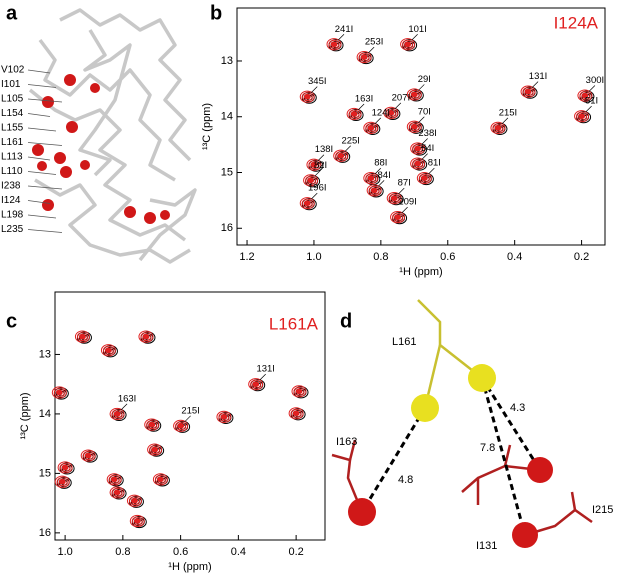 This screenshot has height=581, width=625. I want to click on residue-label: L113, so click(12, 157).